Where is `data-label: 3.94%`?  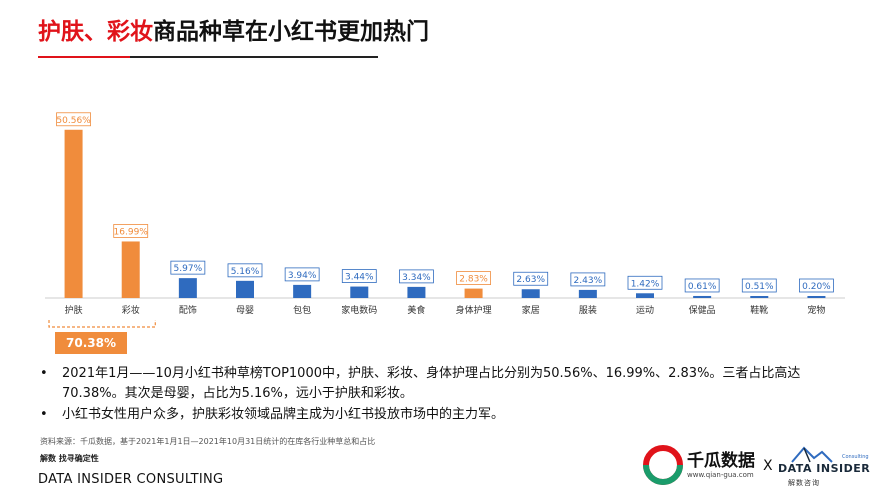 data-label: 3.94% is located at coordinates (302, 276).